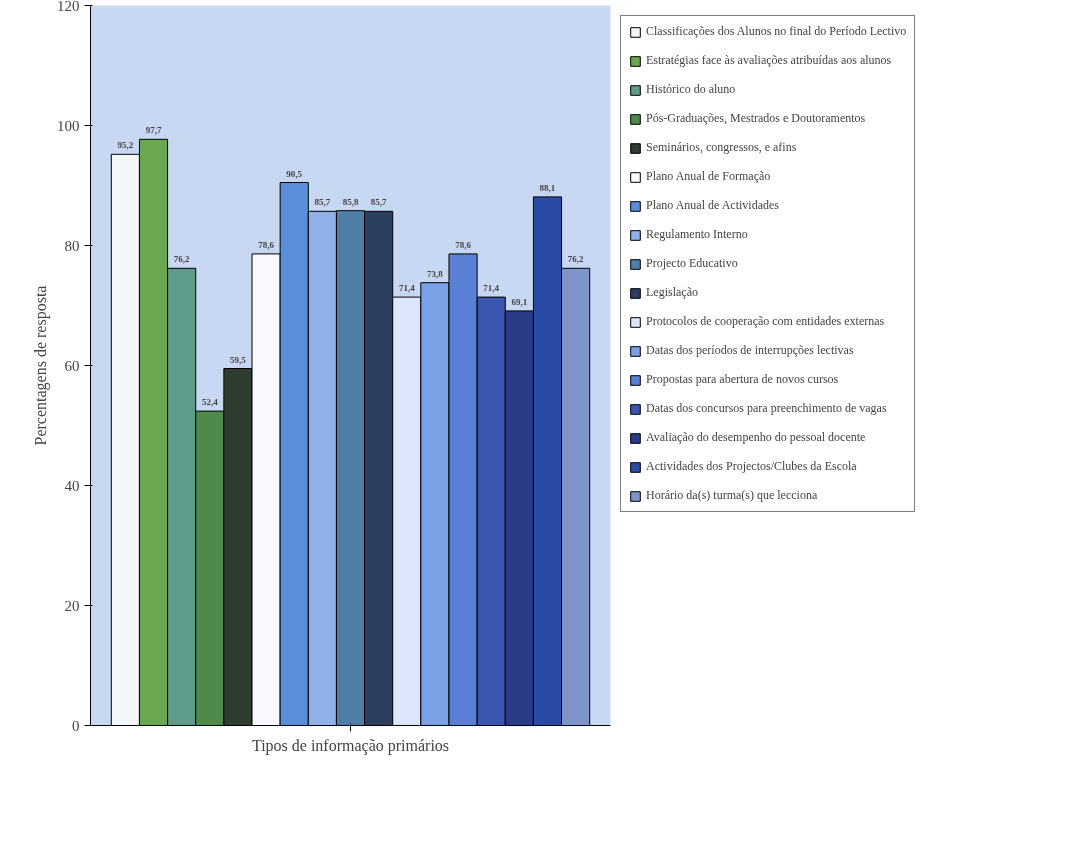  I want to click on legend-label: Plano Anual de Actividades, so click(712, 205).